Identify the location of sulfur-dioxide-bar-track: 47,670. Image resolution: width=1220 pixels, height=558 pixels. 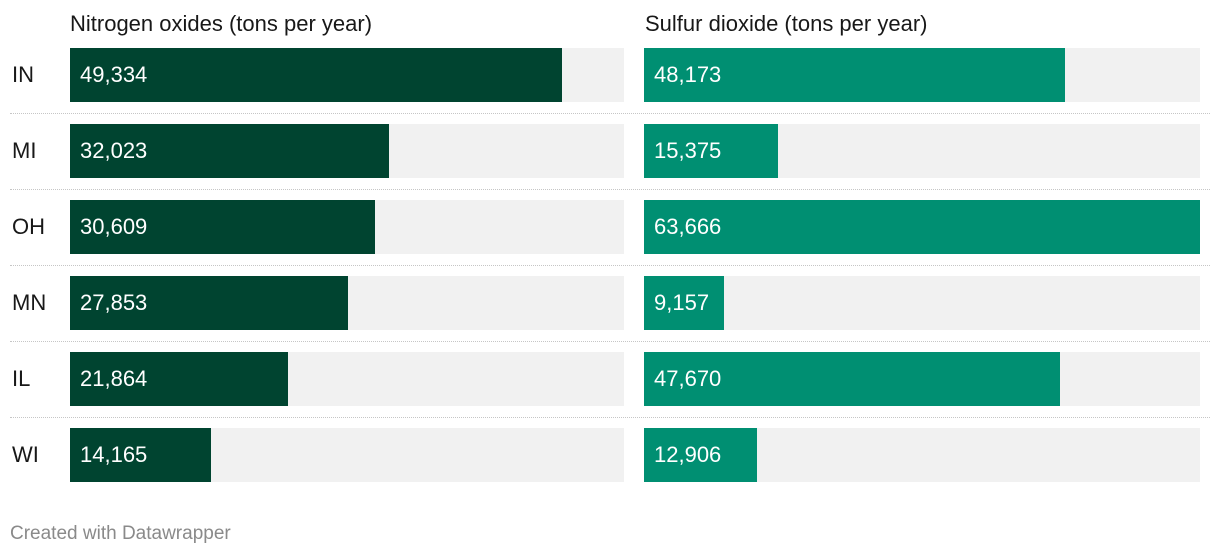
(922, 379).